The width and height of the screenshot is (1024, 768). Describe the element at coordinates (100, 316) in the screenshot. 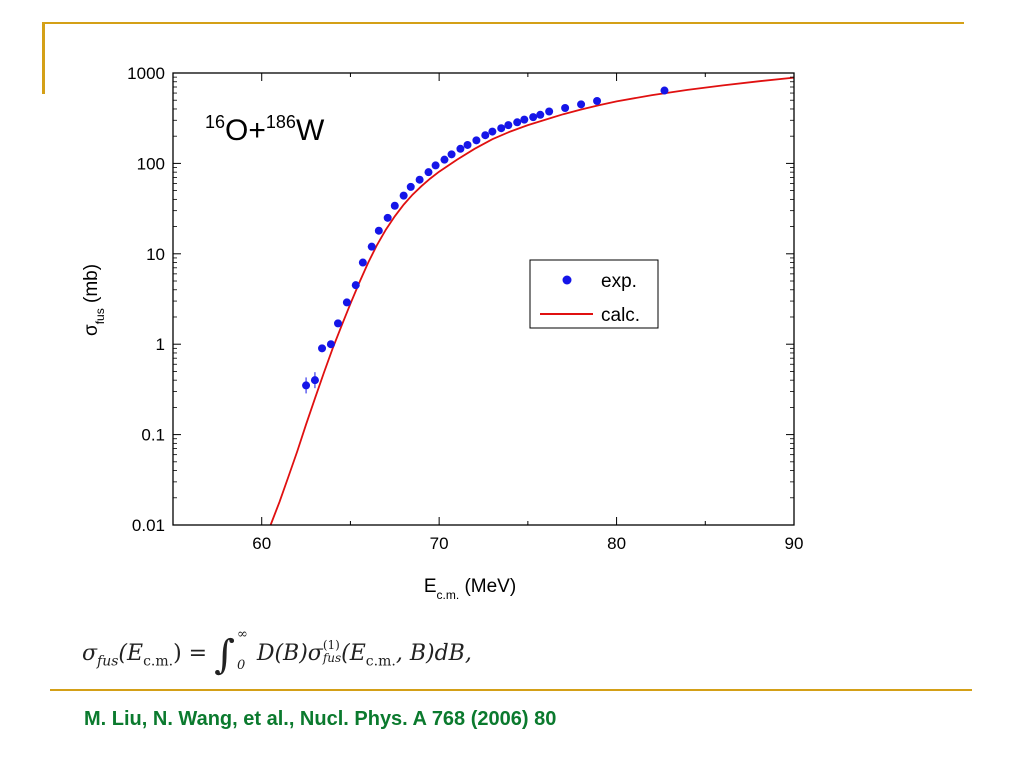

I see `y-label-sub: fus` at that location.